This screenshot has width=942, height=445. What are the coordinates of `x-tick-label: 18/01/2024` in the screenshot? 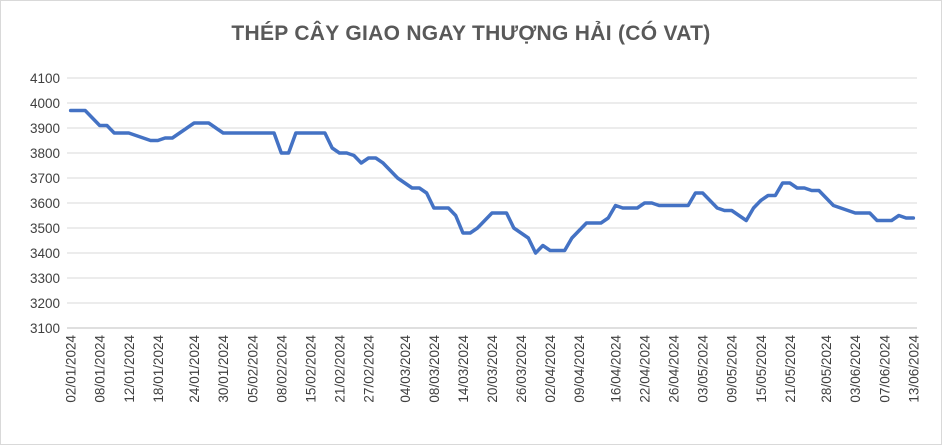 It's located at (158, 369).